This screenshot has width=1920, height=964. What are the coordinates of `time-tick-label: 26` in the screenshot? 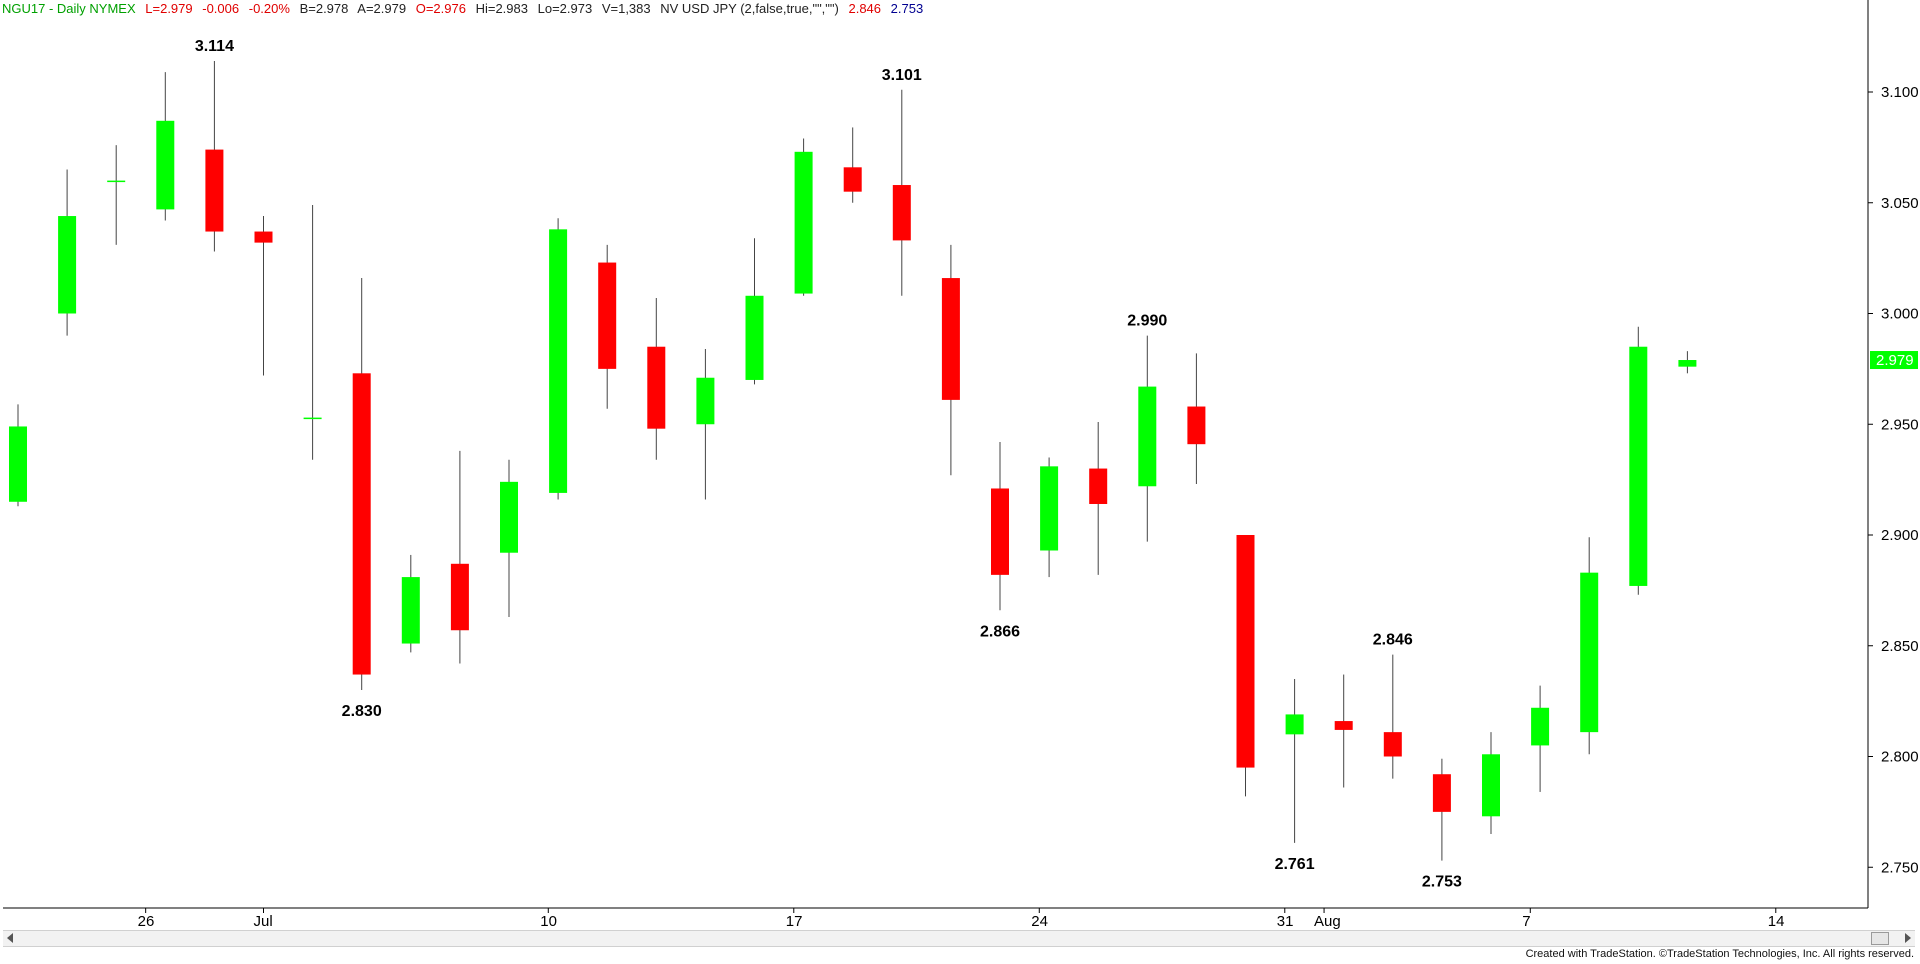 It's located at (146, 921).